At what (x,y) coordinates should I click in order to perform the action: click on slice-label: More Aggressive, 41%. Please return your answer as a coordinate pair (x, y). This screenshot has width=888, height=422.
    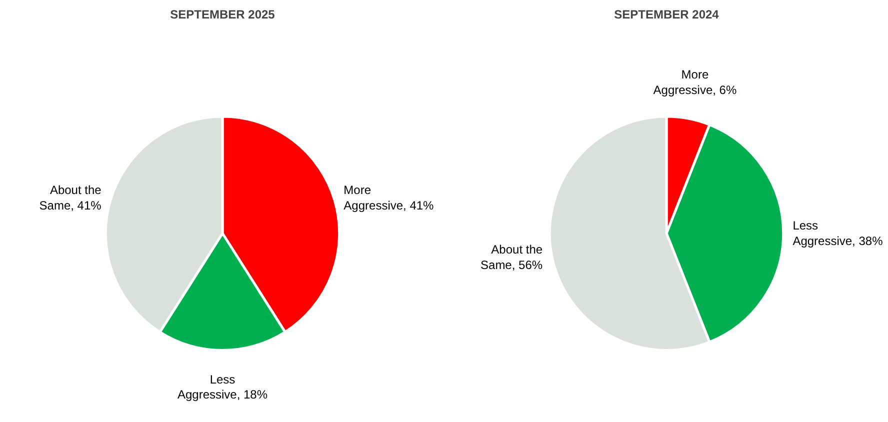
    Looking at the image, I should click on (389, 197).